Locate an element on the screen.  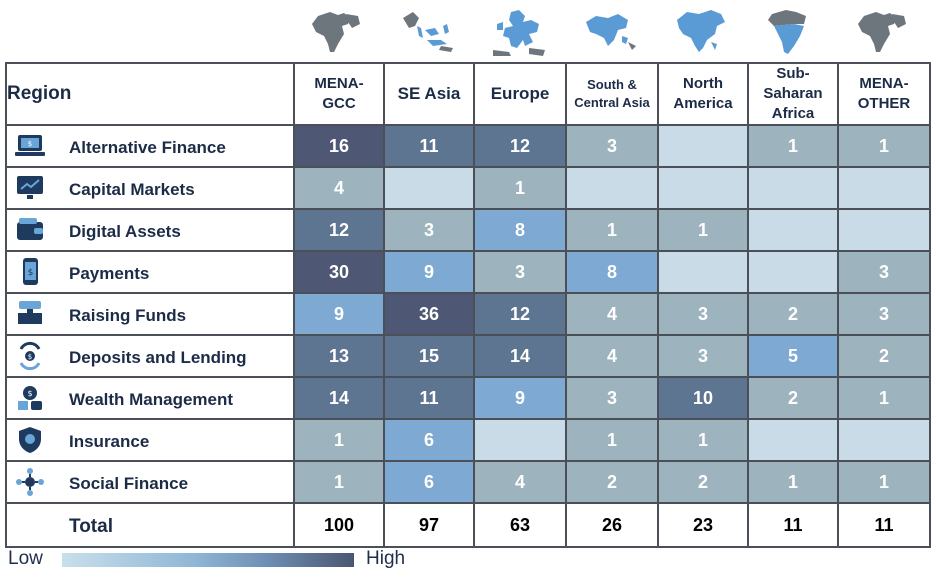
total-label: Total is located at coordinates (91, 527).